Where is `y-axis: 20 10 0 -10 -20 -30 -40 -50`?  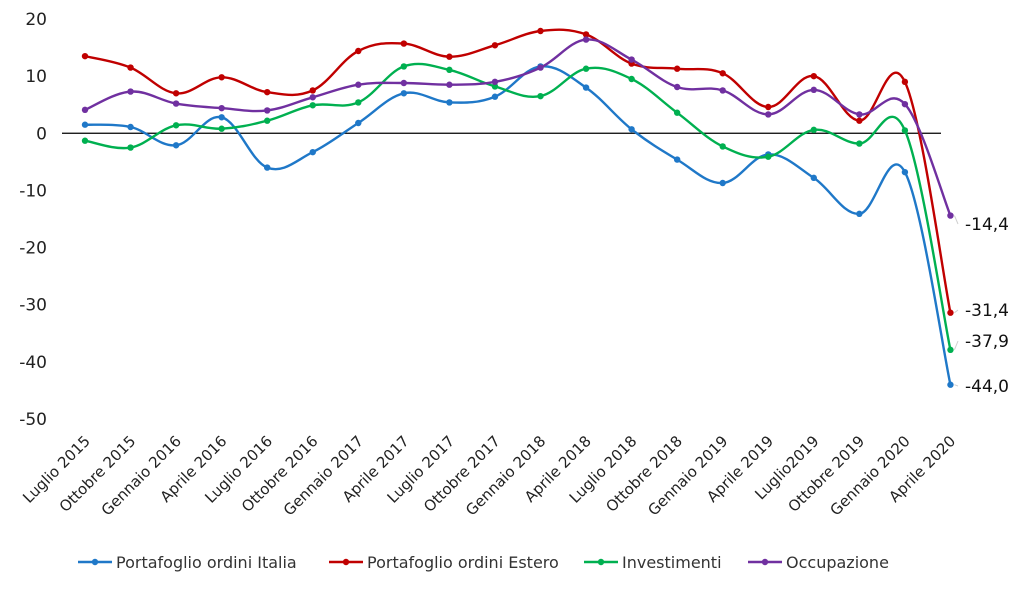 y-axis: 20 10 0 -10 -20 -30 -40 -50 is located at coordinates (33, 220).